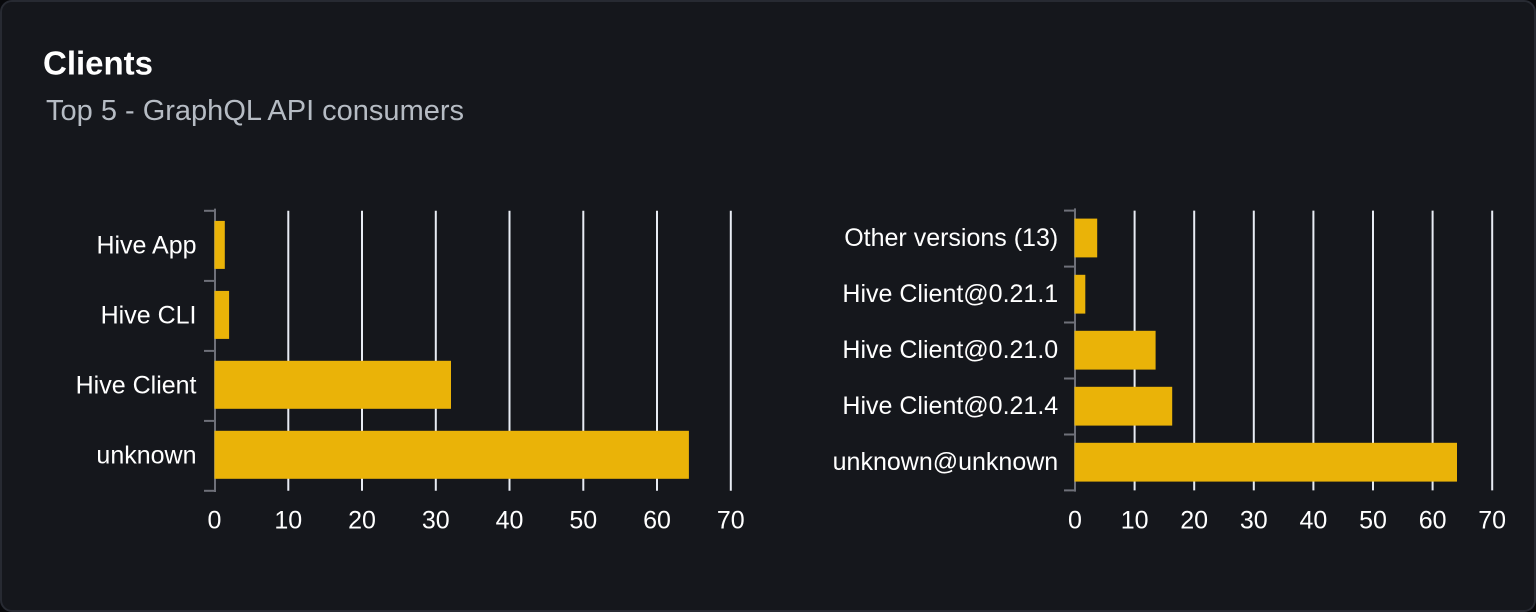 Image resolution: width=1536 pixels, height=612 pixels. What do you see at coordinates (146, 456) in the screenshot?
I see `svg-text: unknown` at bounding box center [146, 456].